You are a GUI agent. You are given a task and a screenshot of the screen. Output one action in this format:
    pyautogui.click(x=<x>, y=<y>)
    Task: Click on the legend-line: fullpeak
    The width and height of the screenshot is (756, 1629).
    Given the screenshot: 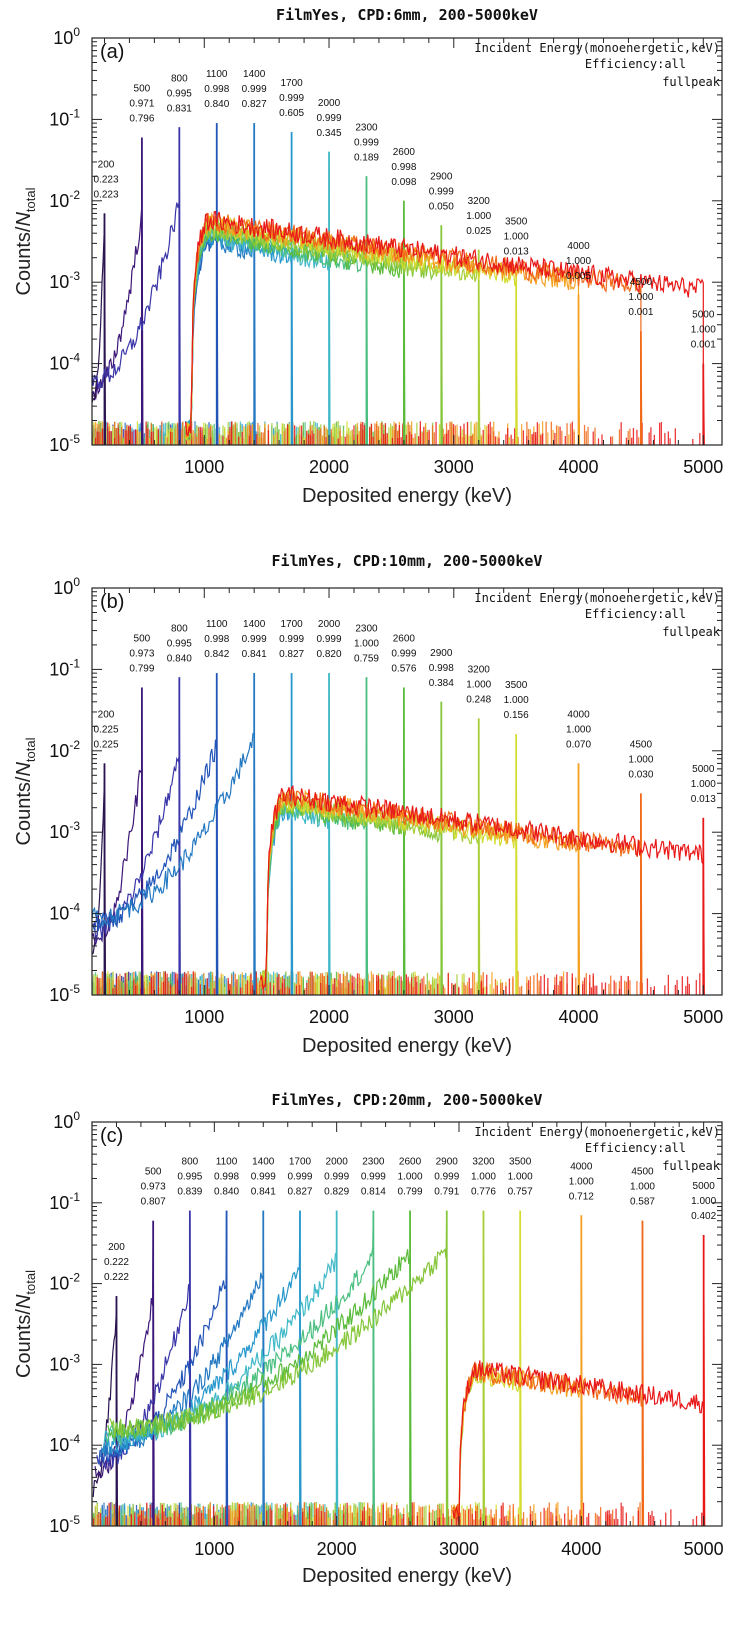 What is the action you would take?
    pyautogui.click(x=691, y=1166)
    